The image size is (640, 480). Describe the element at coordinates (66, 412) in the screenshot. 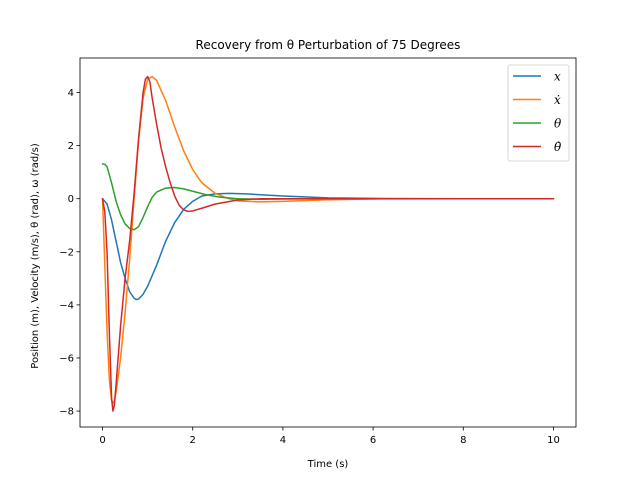

I see `y-tick-label: −8` at that location.